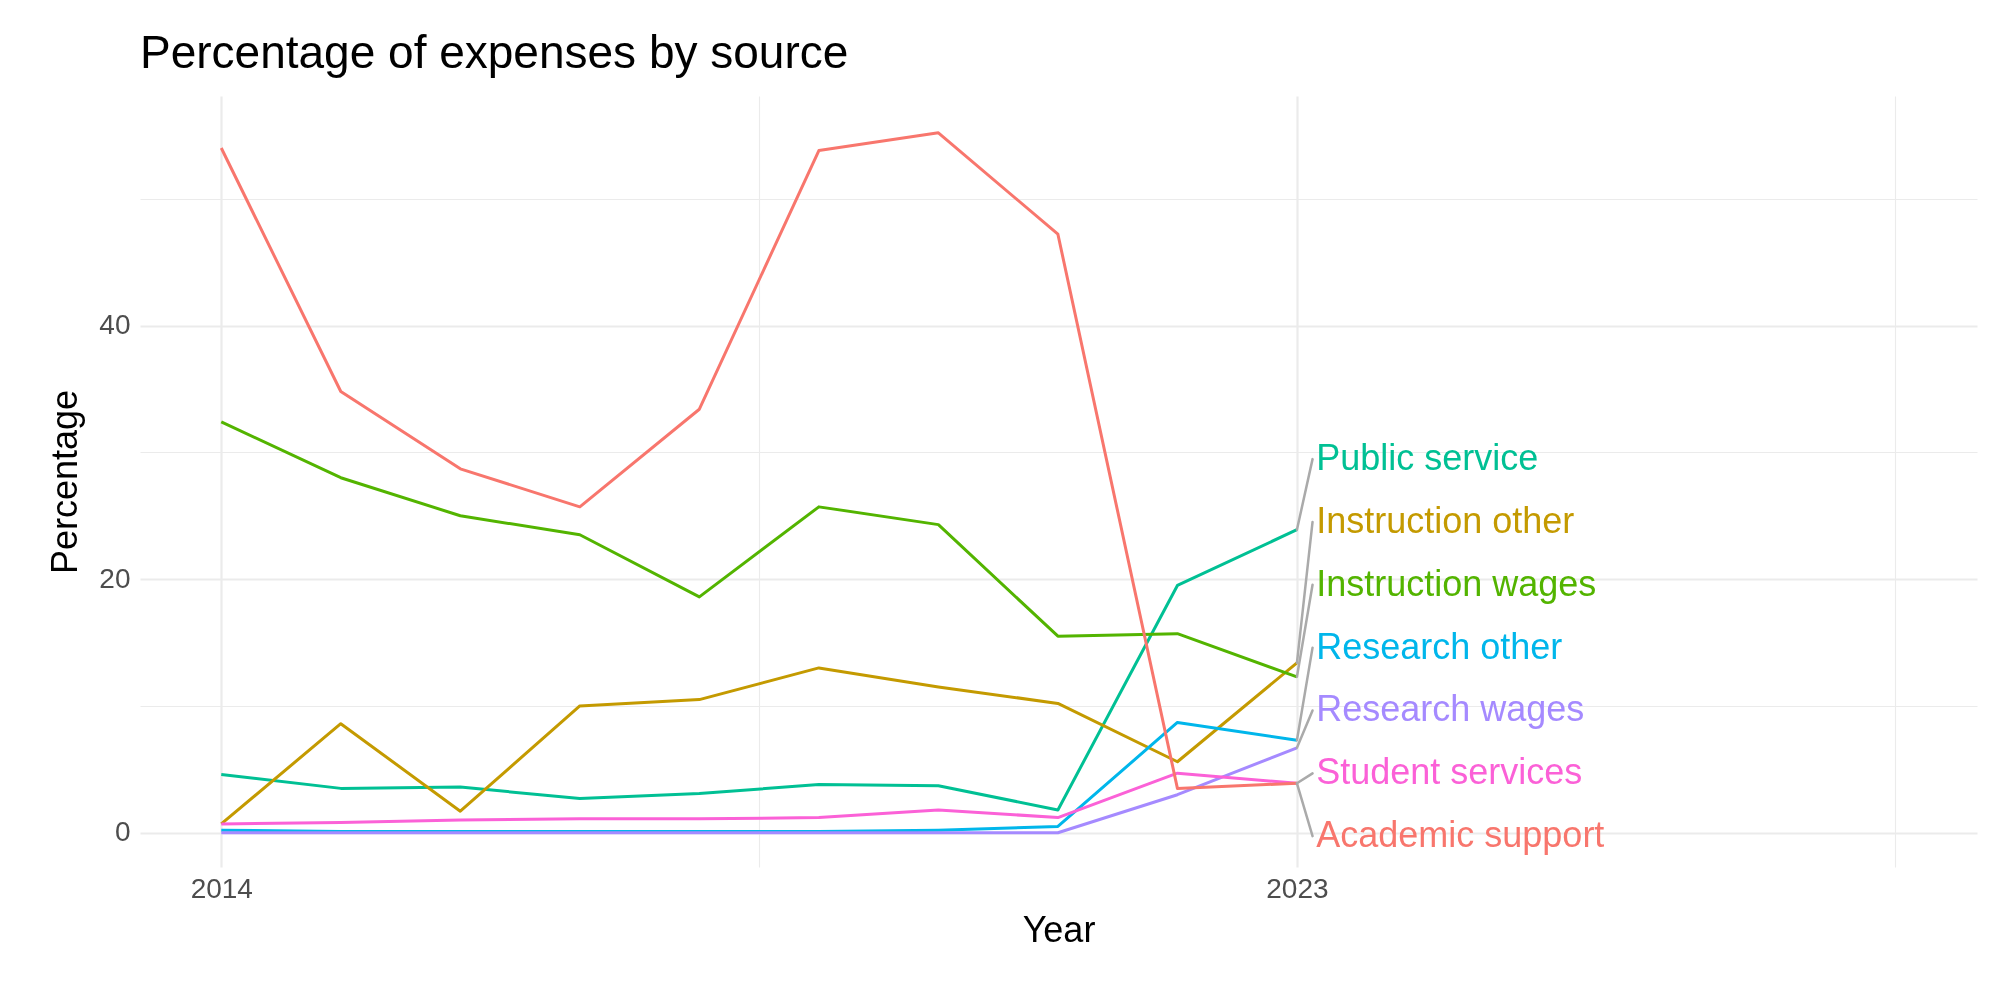 Image resolution: width=2000 pixels, height=1000 pixels. Describe the element at coordinates (1456, 583) in the screenshot. I see `text: Instruction wages` at that location.